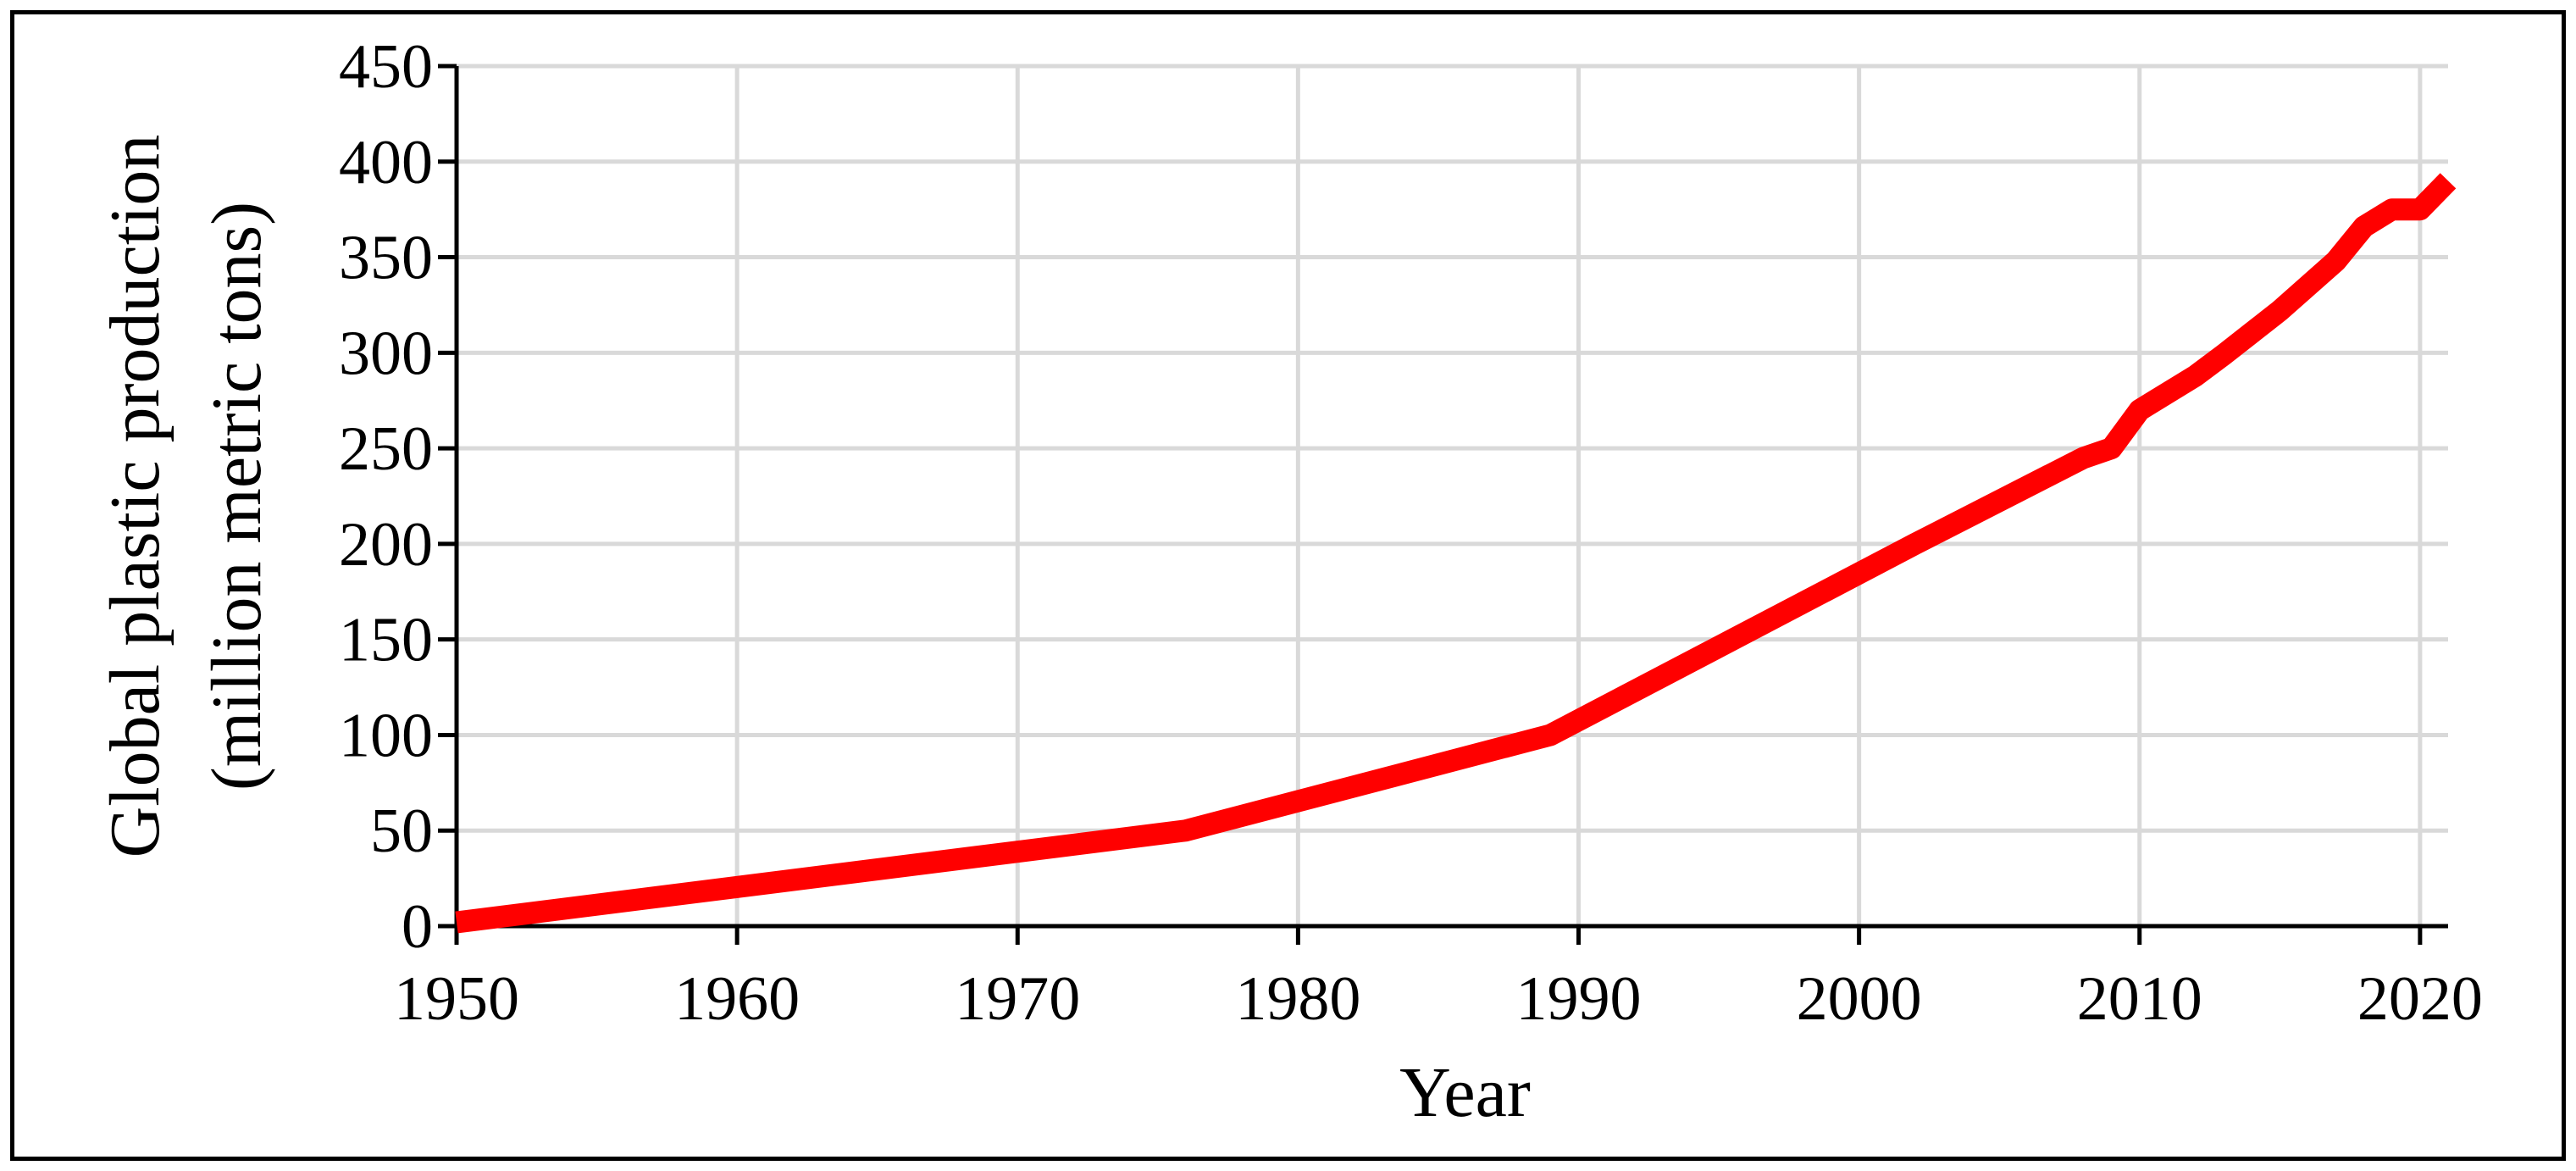 Image resolution: width=2576 pixels, height=1171 pixels. Describe the element at coordinates (1859, 999) in the screenshot. I see `x-tick-label: 2000` at that location.